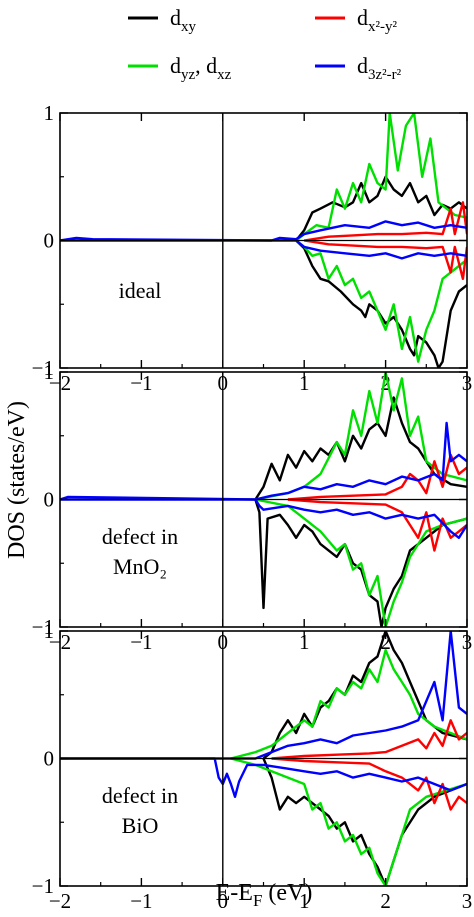 The height and width of the screenshot is (917, 474). I want to click on legend-label-dx2y2: dx²-y², so click(377, 20).